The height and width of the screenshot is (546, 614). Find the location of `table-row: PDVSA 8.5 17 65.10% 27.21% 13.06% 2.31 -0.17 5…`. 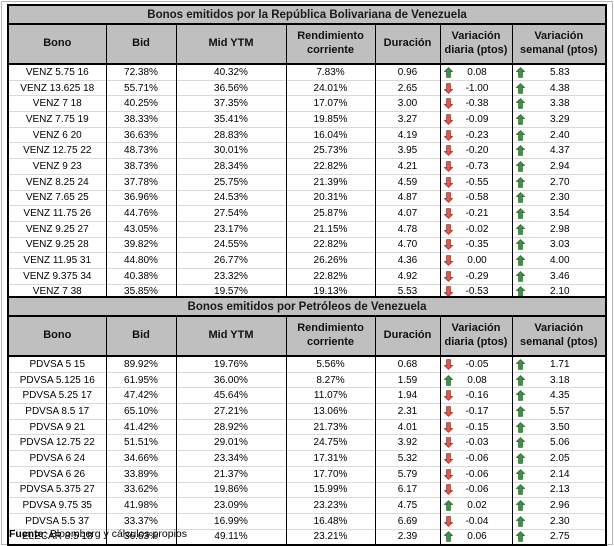

table-row: PDVSA 8.5 17 65.10% 27.21% 13.06% 2.31 -0.17 5… is located at coordinates (307, 411).